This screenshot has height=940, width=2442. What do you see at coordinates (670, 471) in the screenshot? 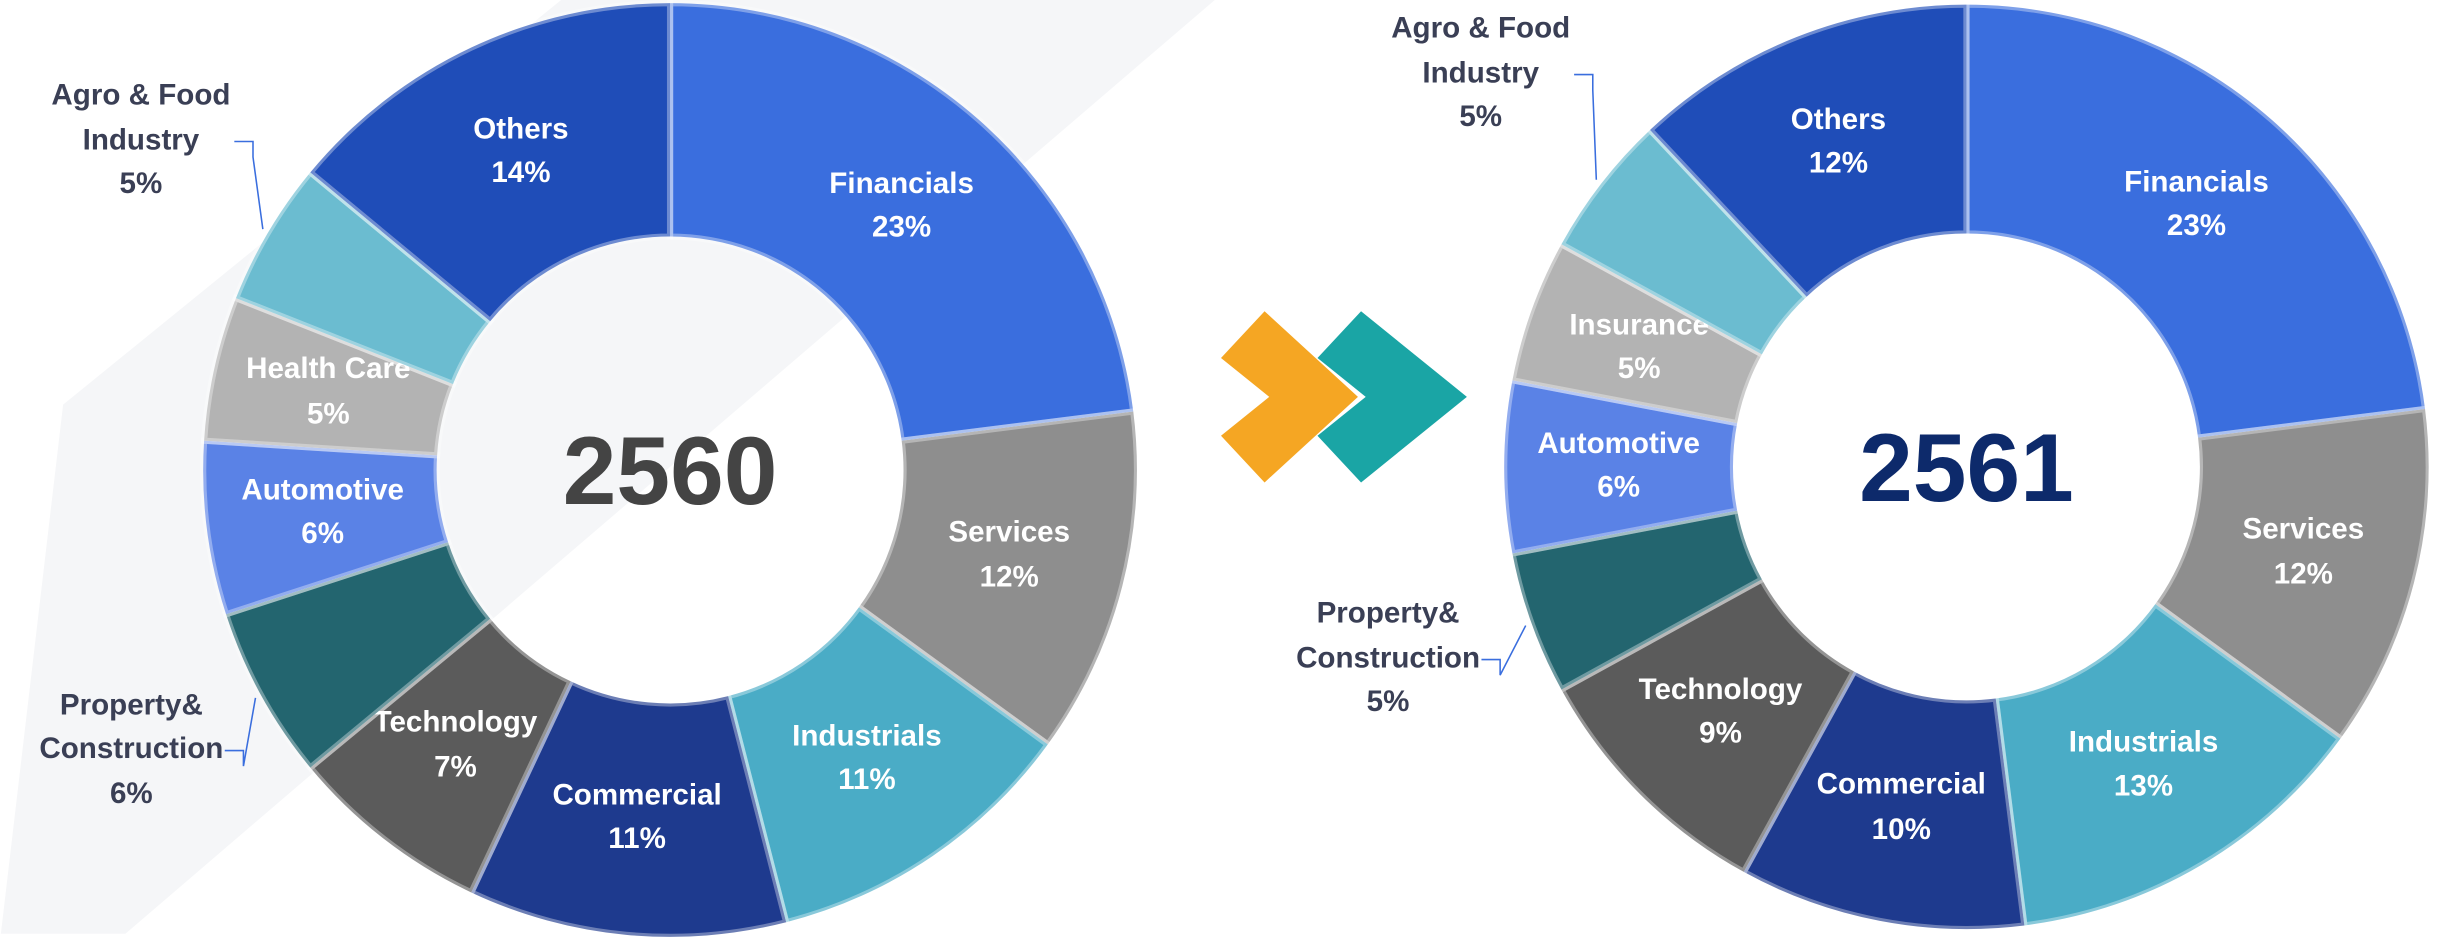
I see `center-title: 2560` at bounding box center [670, 471].